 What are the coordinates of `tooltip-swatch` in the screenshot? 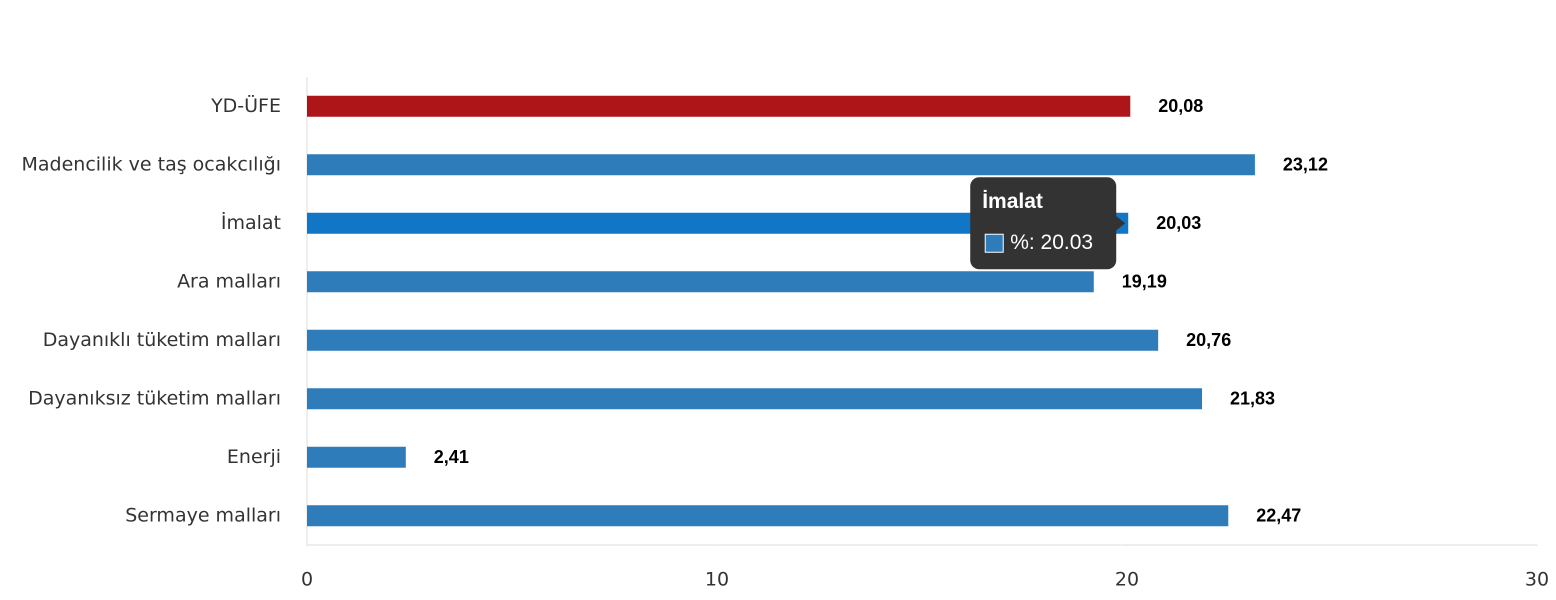 It's located at (994, 243).